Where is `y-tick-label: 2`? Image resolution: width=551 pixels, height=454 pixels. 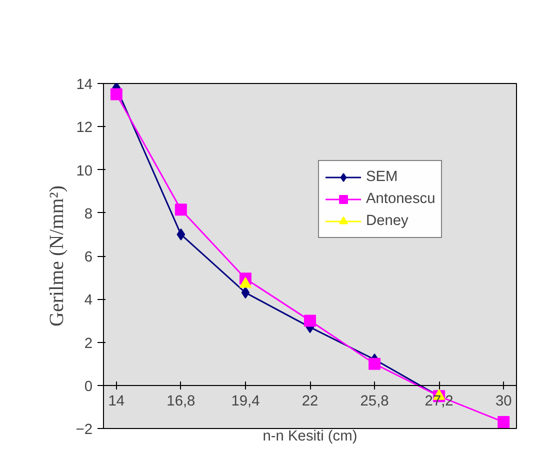
y-tick-label: 2 is located at coordinates (88, 344).